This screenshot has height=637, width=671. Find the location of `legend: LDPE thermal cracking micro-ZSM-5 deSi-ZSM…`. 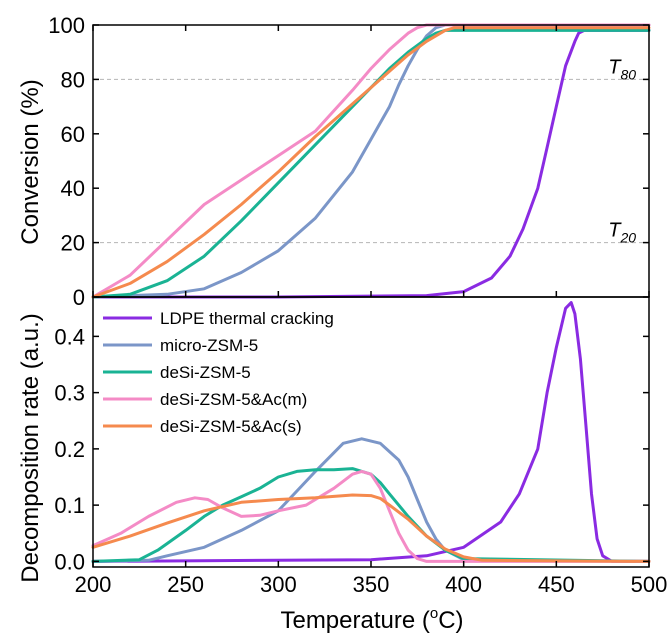

legend: LDPE thermal cracking micro-ZSM-5 deSi-ZSM… is located at coordinates (218, 372).